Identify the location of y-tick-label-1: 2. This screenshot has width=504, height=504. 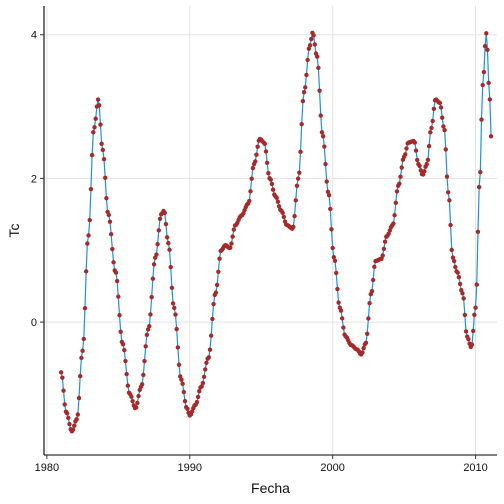
(34, 179).